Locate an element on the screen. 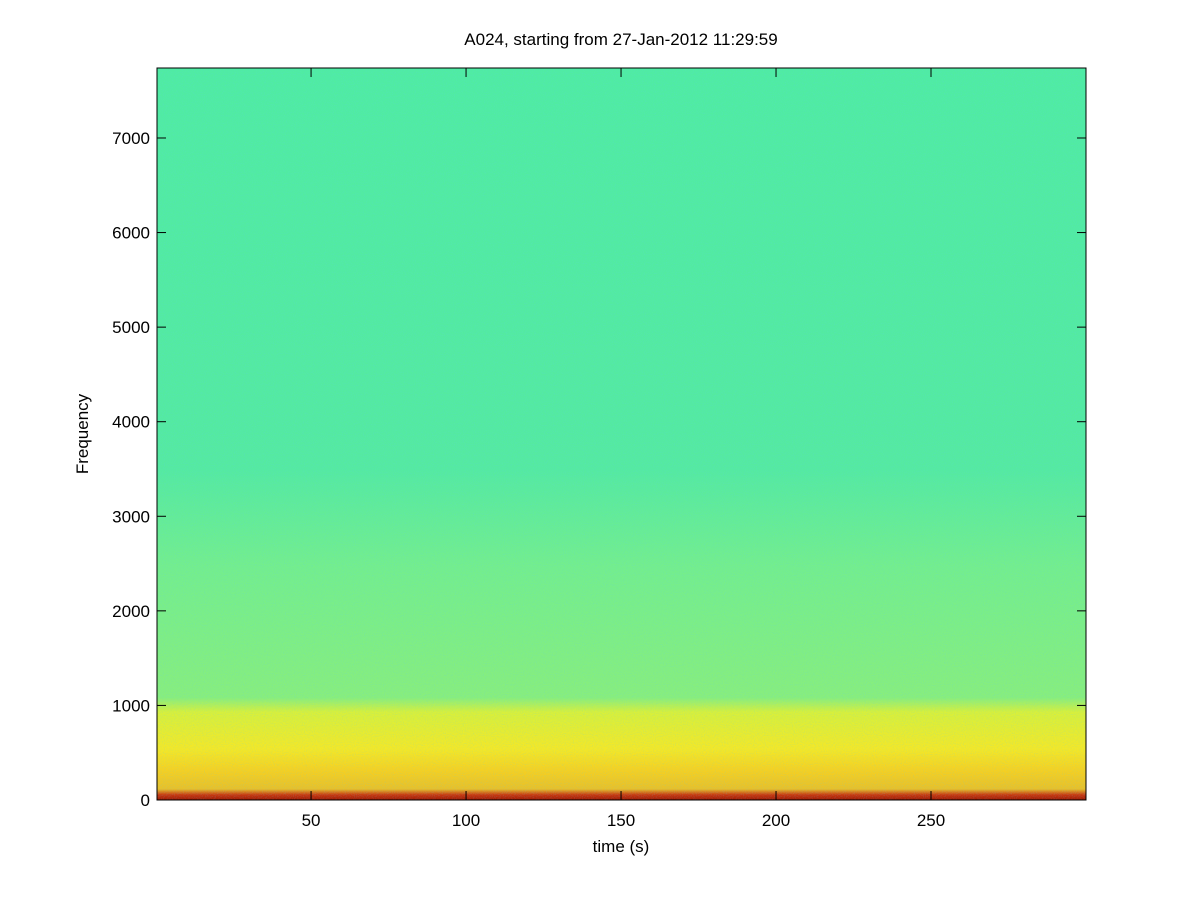 The image size is (1200, 900). x-tick-label: 50 is located at coordinates (311, 820).